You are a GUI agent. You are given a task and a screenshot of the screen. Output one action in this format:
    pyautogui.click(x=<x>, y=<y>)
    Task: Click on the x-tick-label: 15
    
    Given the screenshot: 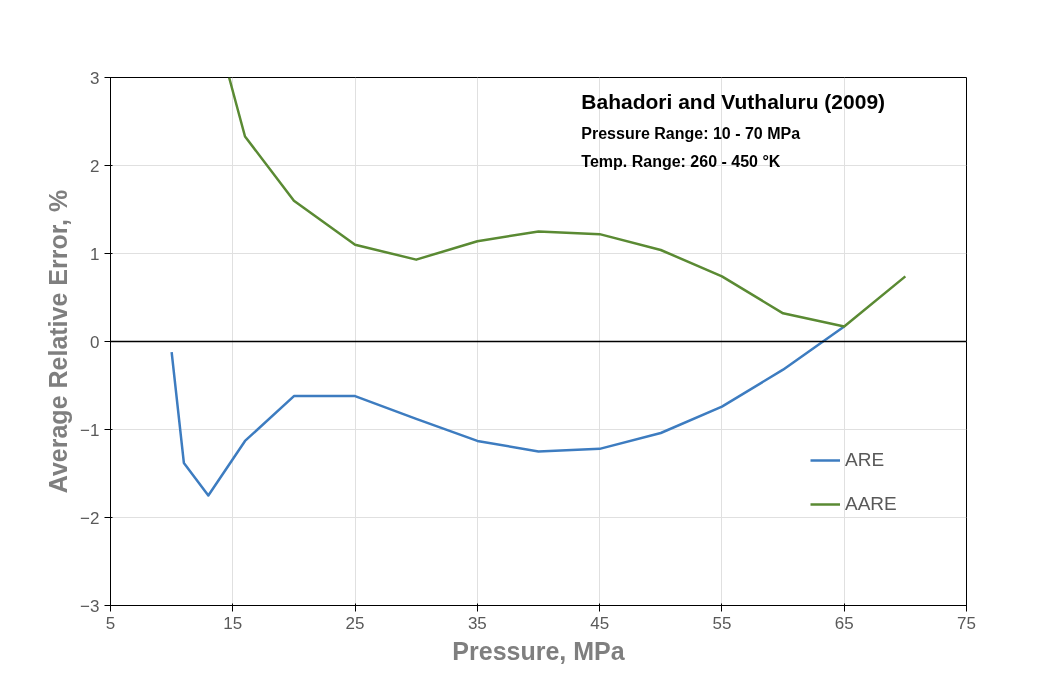 What is the action you would take?
    pyautogui.click(x=233, y=623)
    